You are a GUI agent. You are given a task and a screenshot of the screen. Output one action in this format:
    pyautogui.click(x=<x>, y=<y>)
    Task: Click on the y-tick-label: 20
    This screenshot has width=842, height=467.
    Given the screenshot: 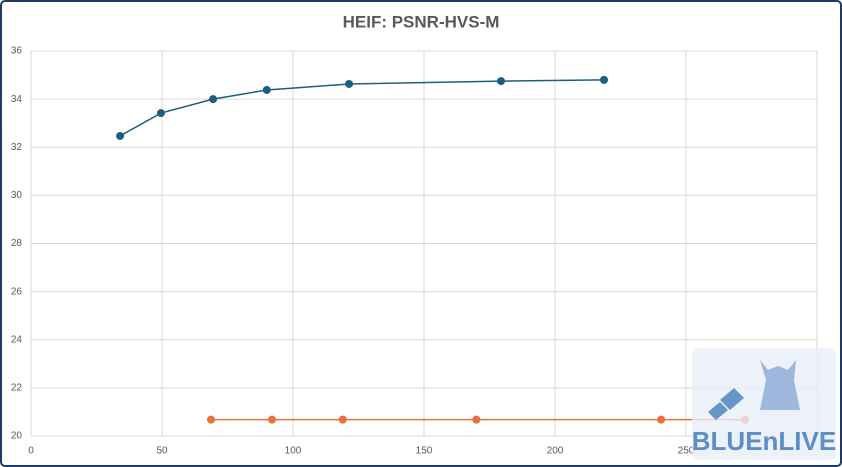 What is the action you would take?
    pyautogui.click(x=17, y=436)
    